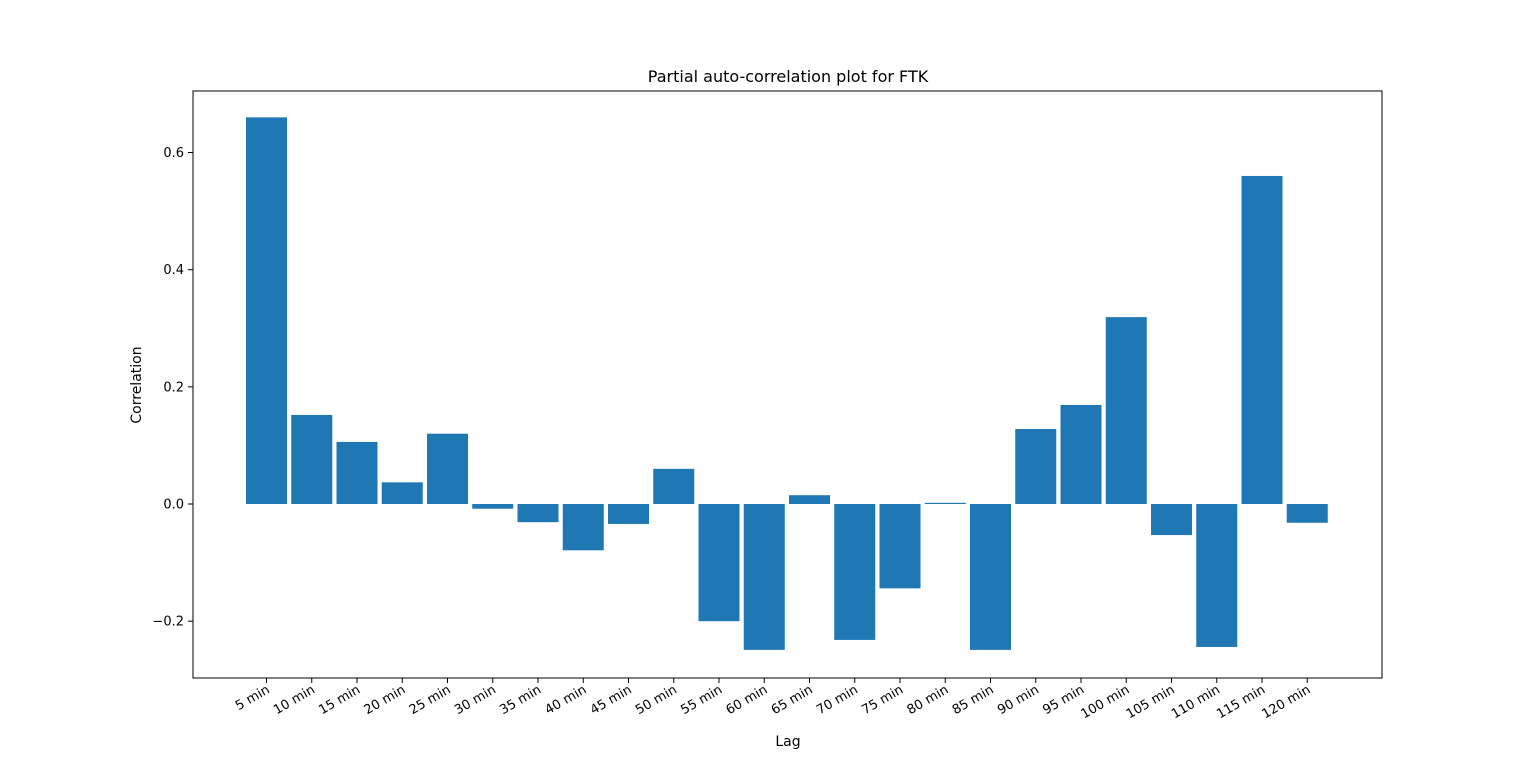 This screenshot has height=762, width=1536. What do you see at coordinates (252, 697) in the screenshot?
I see `x-tick-label: 5 min` at bounding box center [252, 697].